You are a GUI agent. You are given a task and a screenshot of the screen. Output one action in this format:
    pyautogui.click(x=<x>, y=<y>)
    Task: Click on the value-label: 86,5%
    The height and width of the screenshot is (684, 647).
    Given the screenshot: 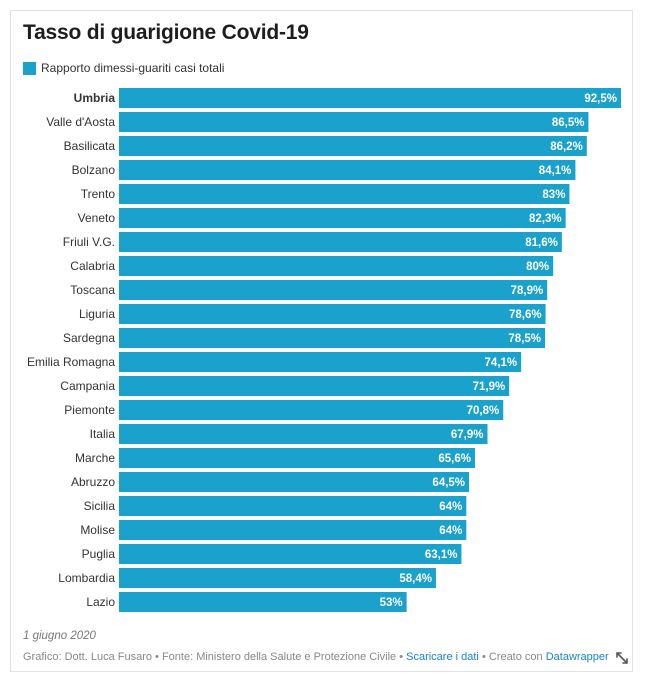 What is the action you would take?
    pyautogui.click(x=568, y=123)
    